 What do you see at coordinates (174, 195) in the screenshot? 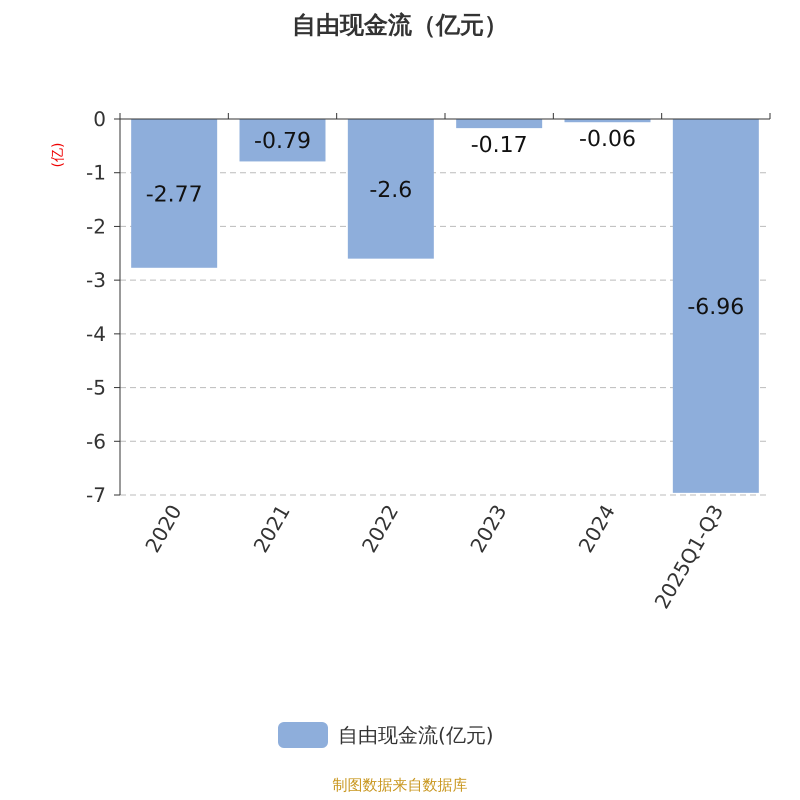
I see `data-label: -2.77` at bounding box center [174, 195].